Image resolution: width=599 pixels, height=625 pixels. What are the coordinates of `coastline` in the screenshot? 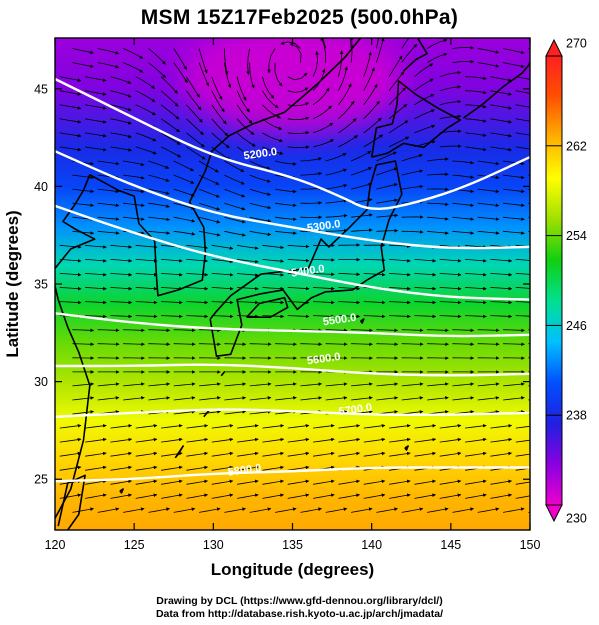 It's located at (362, 321).